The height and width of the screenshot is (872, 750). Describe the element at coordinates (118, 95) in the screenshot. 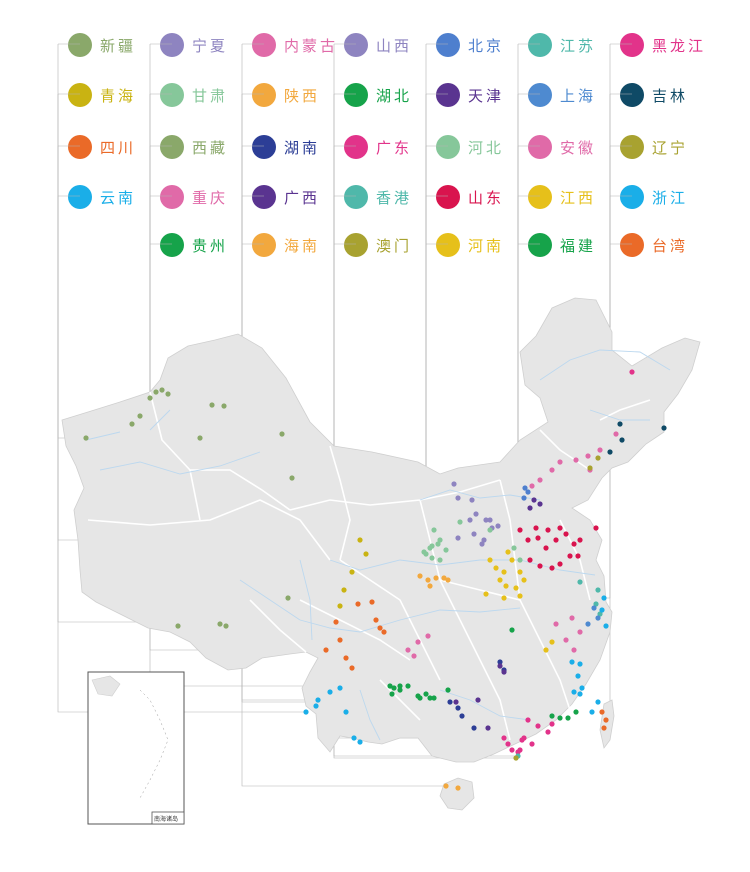

I see `legend-label: 青海` at that location.